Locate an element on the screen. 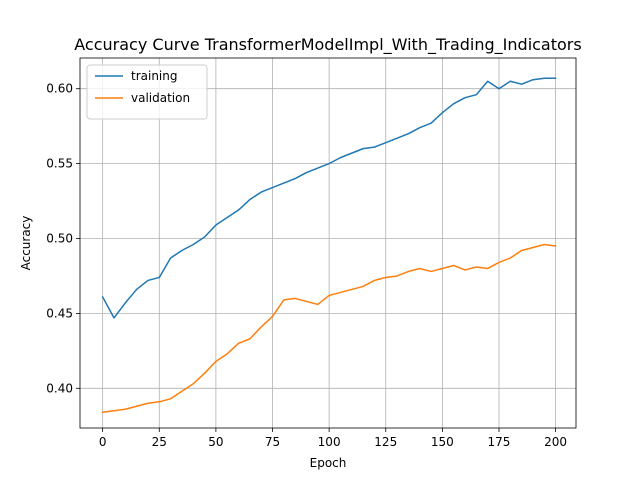 This screenshot has width=640, height=485. x-tick-label: 75 is located at coordinates (272, 442).